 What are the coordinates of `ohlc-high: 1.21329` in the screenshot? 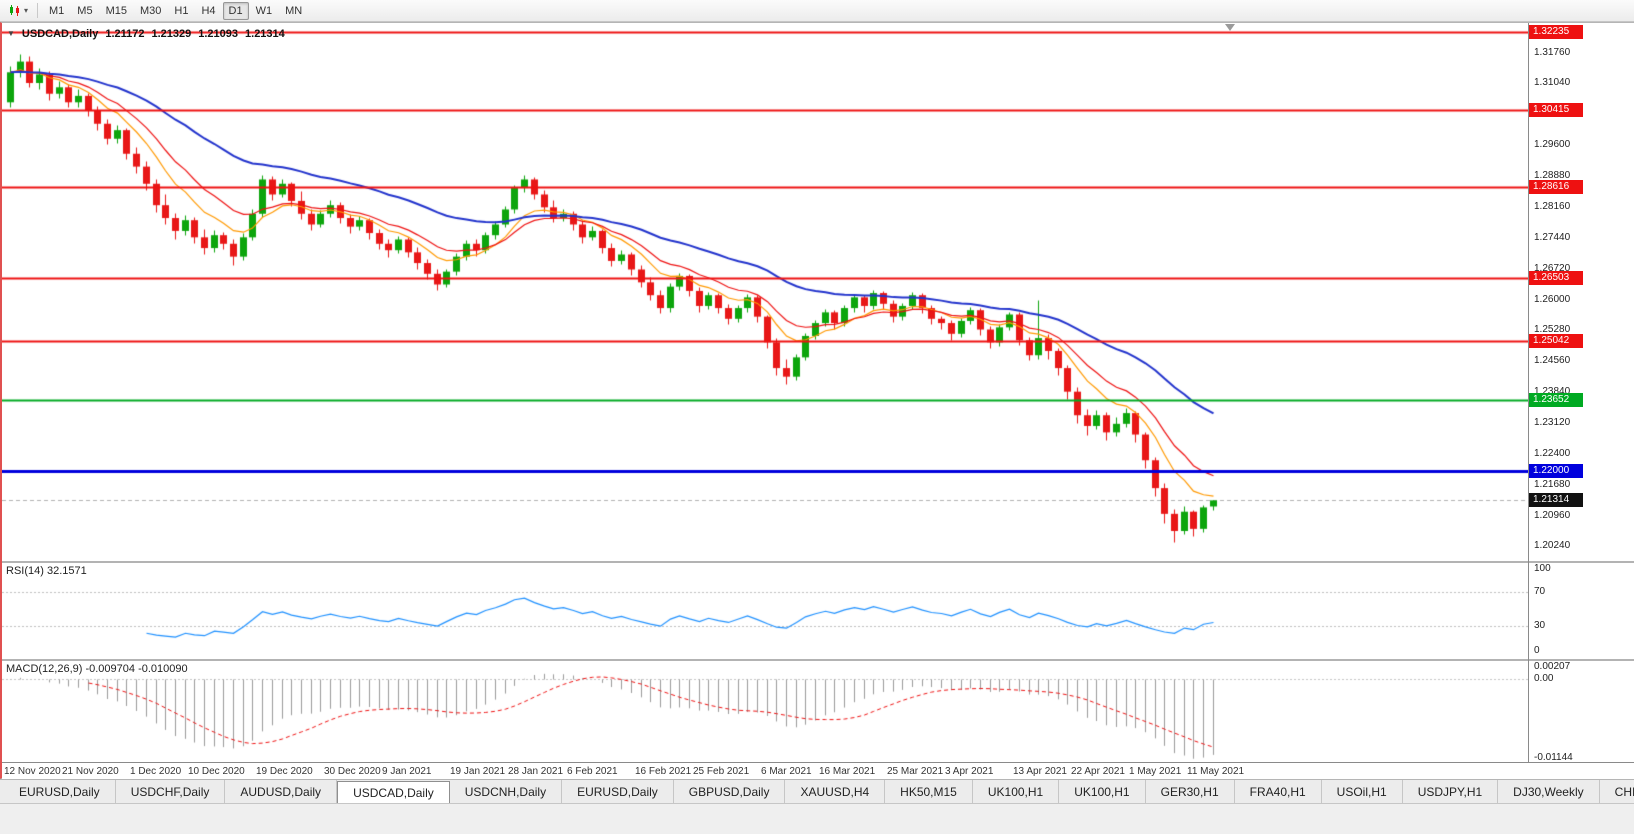 It's located at (171, 34).